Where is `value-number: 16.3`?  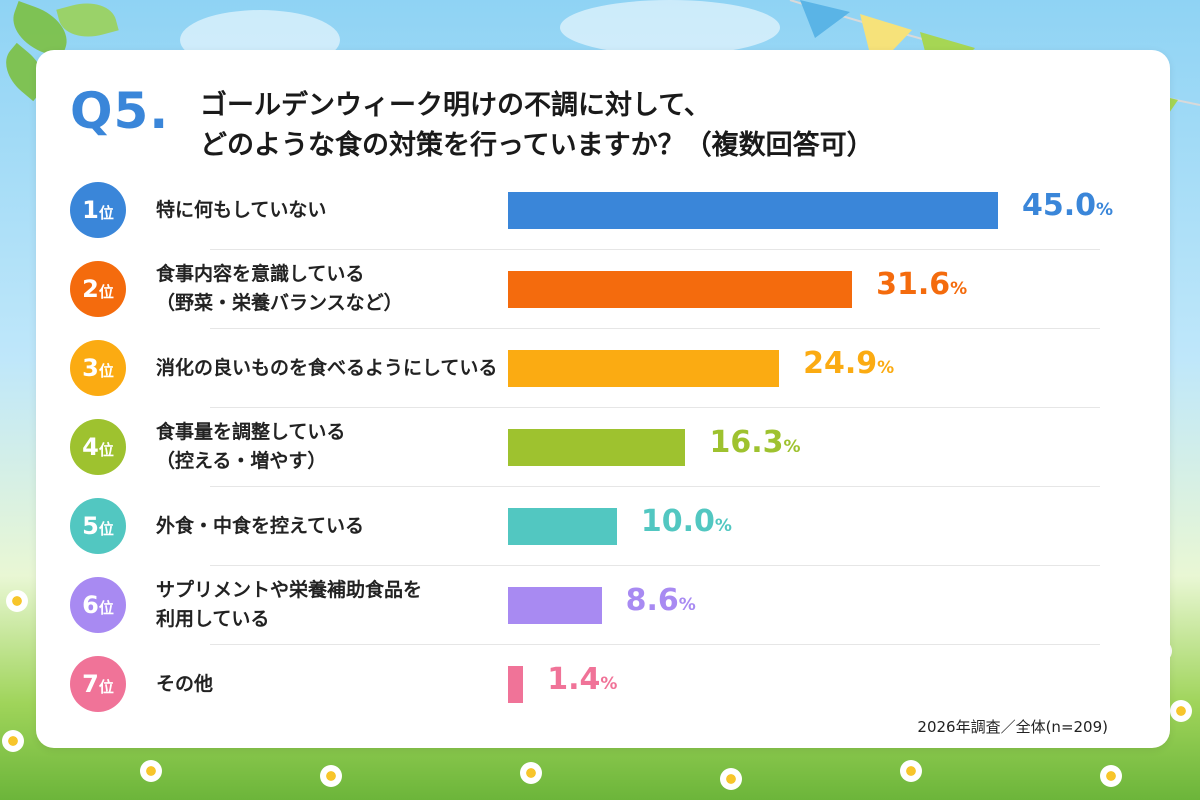 value-number: 16.3 is located at coordinates (746, 442).